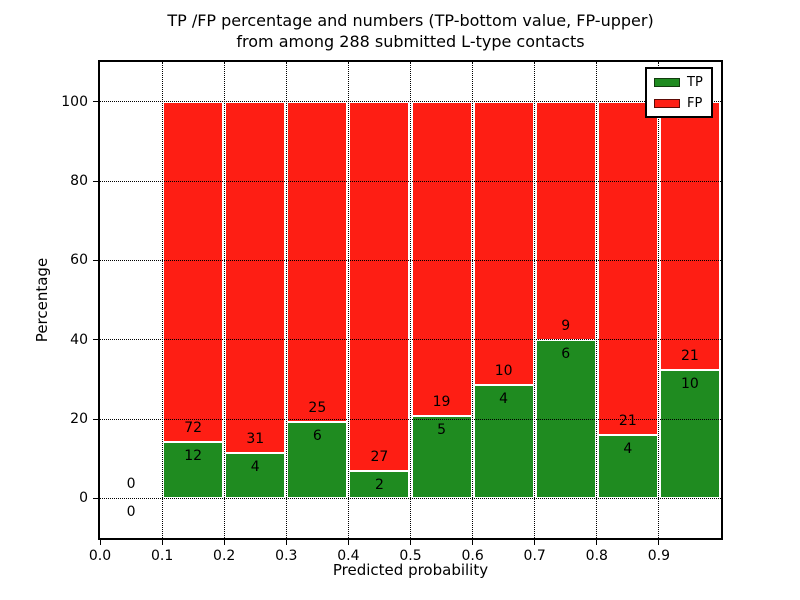 This screenshot has height=600, width=800. What do you see at coordinates (410, 556) in the screenshot?
I see `x-tick-label: 0.5` at bounding box center [410, 556].